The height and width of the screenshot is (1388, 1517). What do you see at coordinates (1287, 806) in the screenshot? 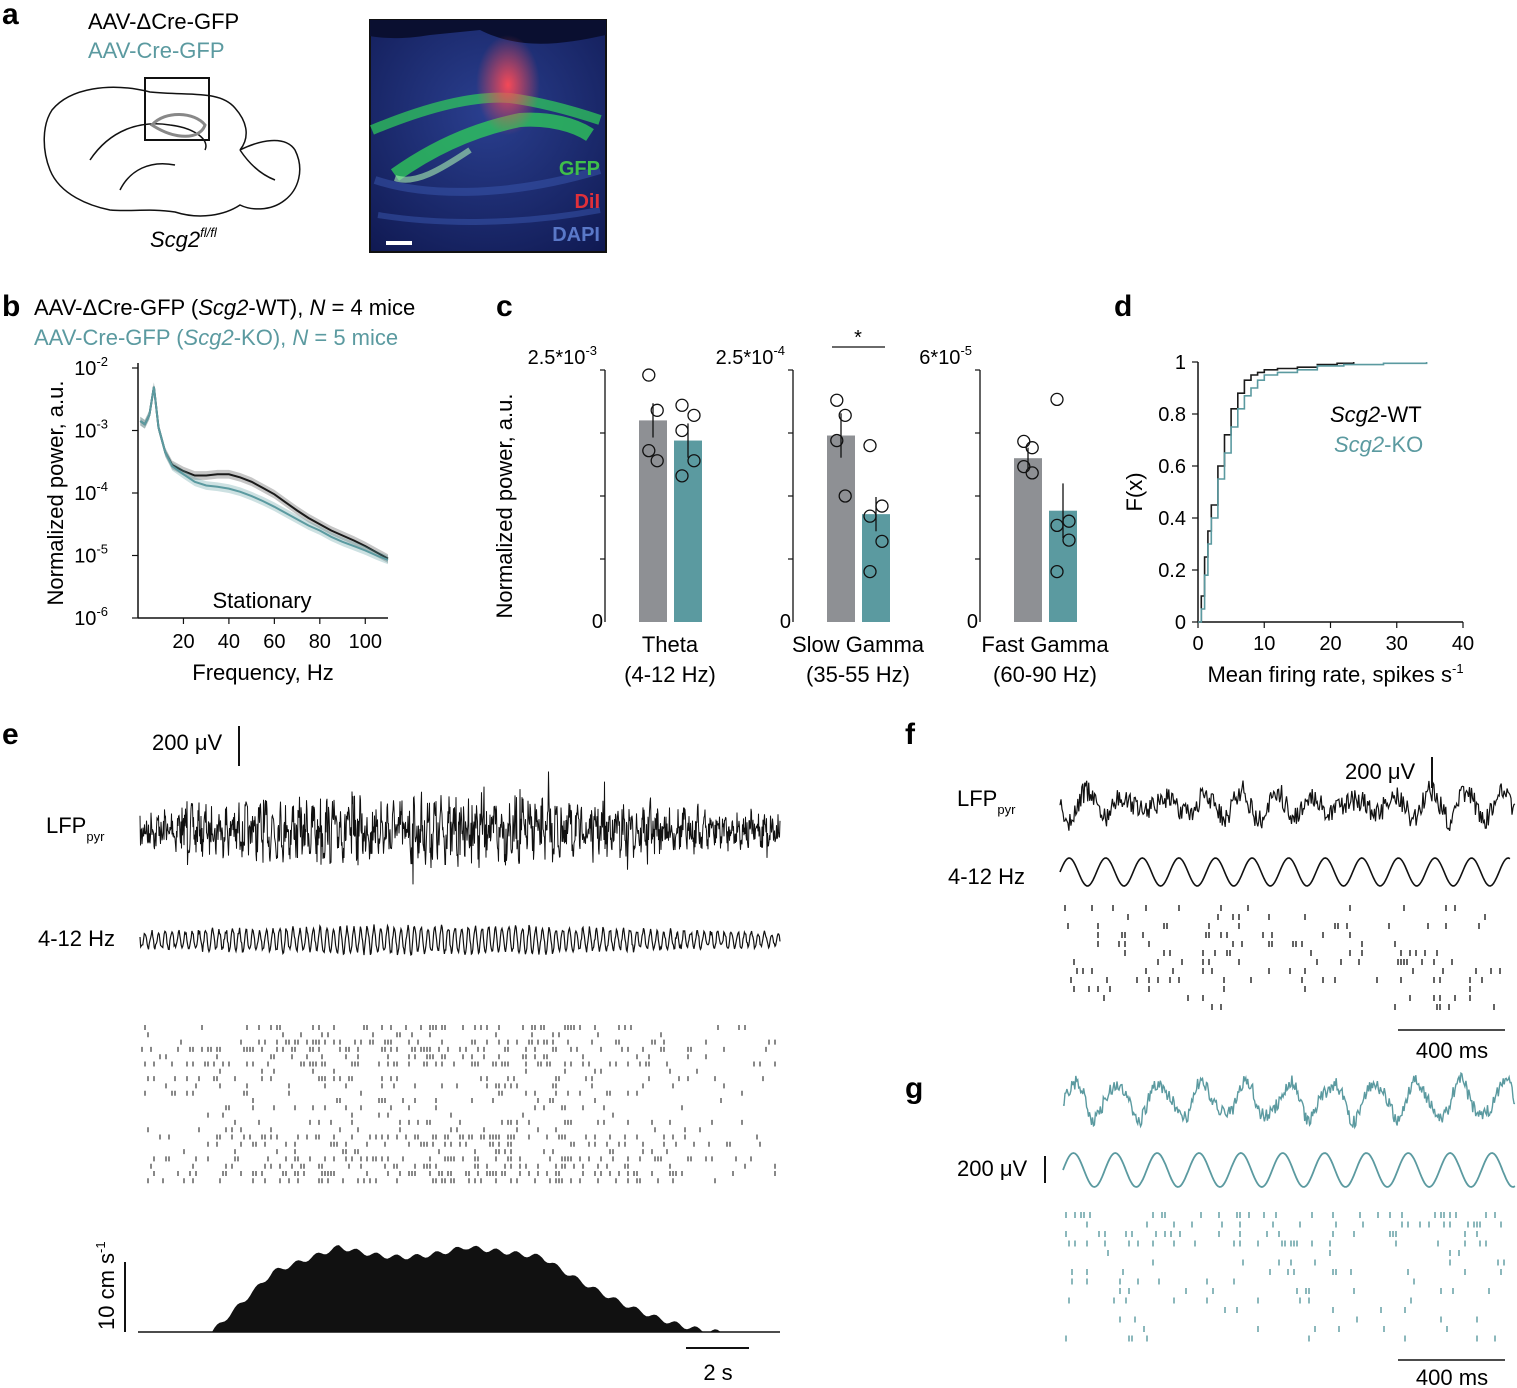
I see `lfp-trace-f` at bounding box center [1287, 806].